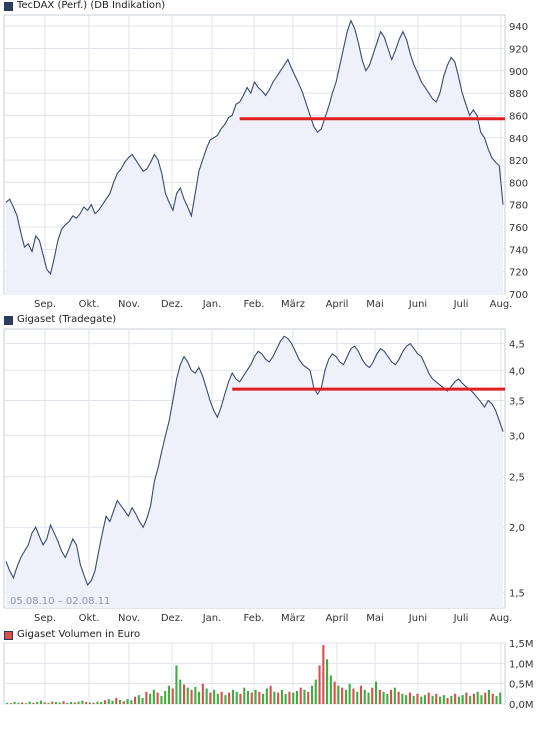 This screenshot has width=548, height=754. I want to click on volume-ytick-label: 0,0M, so click(521, 705).